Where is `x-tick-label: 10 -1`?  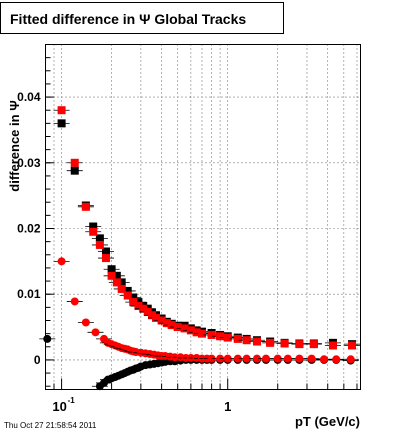
x-tick-label: 10 -1 is located at coordinates (63, 405).